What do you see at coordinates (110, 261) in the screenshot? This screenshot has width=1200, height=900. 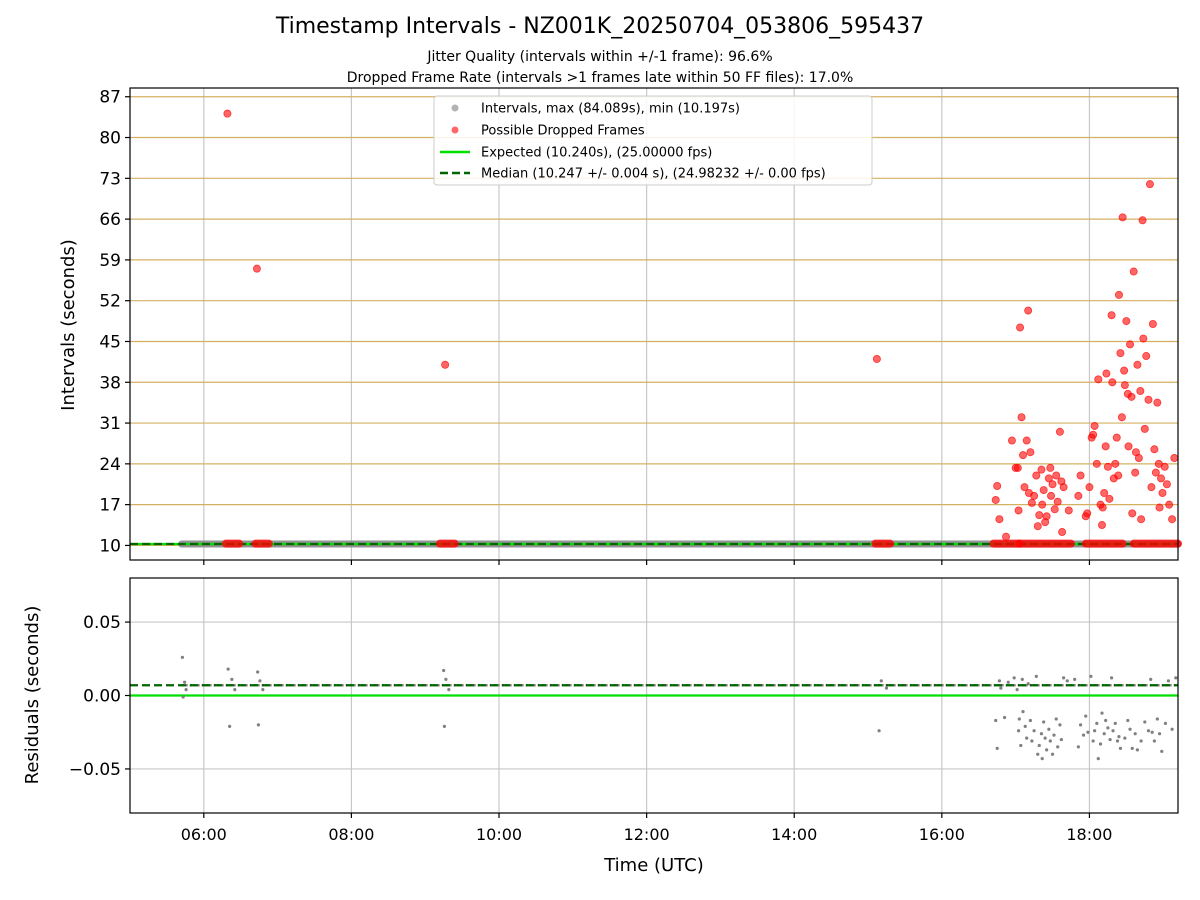 I see `intervals-y-tick-label: 59` at bounding box center [110, 261].